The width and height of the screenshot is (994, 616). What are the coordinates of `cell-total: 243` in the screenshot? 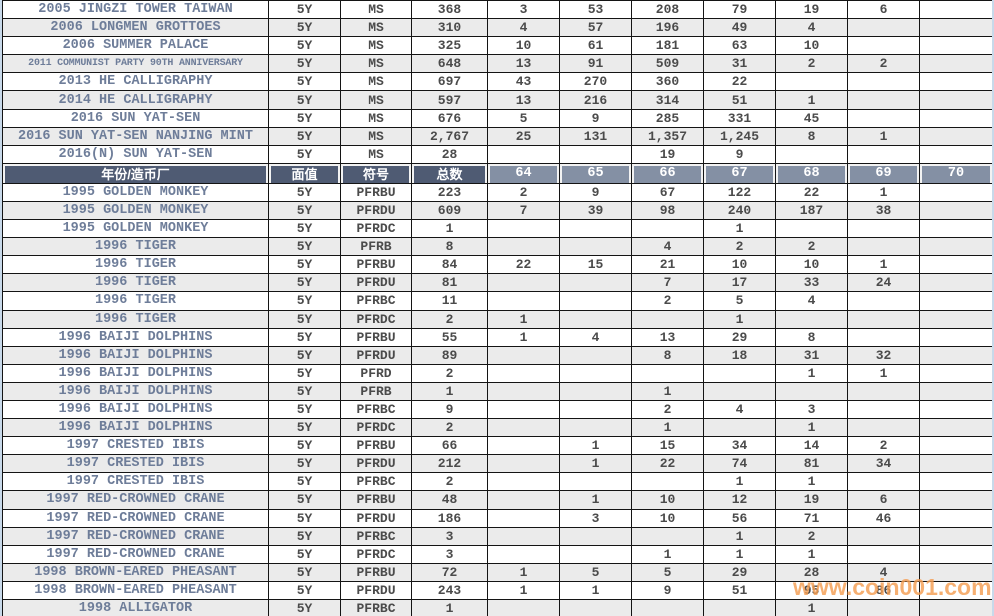 It's located at (449, 590).